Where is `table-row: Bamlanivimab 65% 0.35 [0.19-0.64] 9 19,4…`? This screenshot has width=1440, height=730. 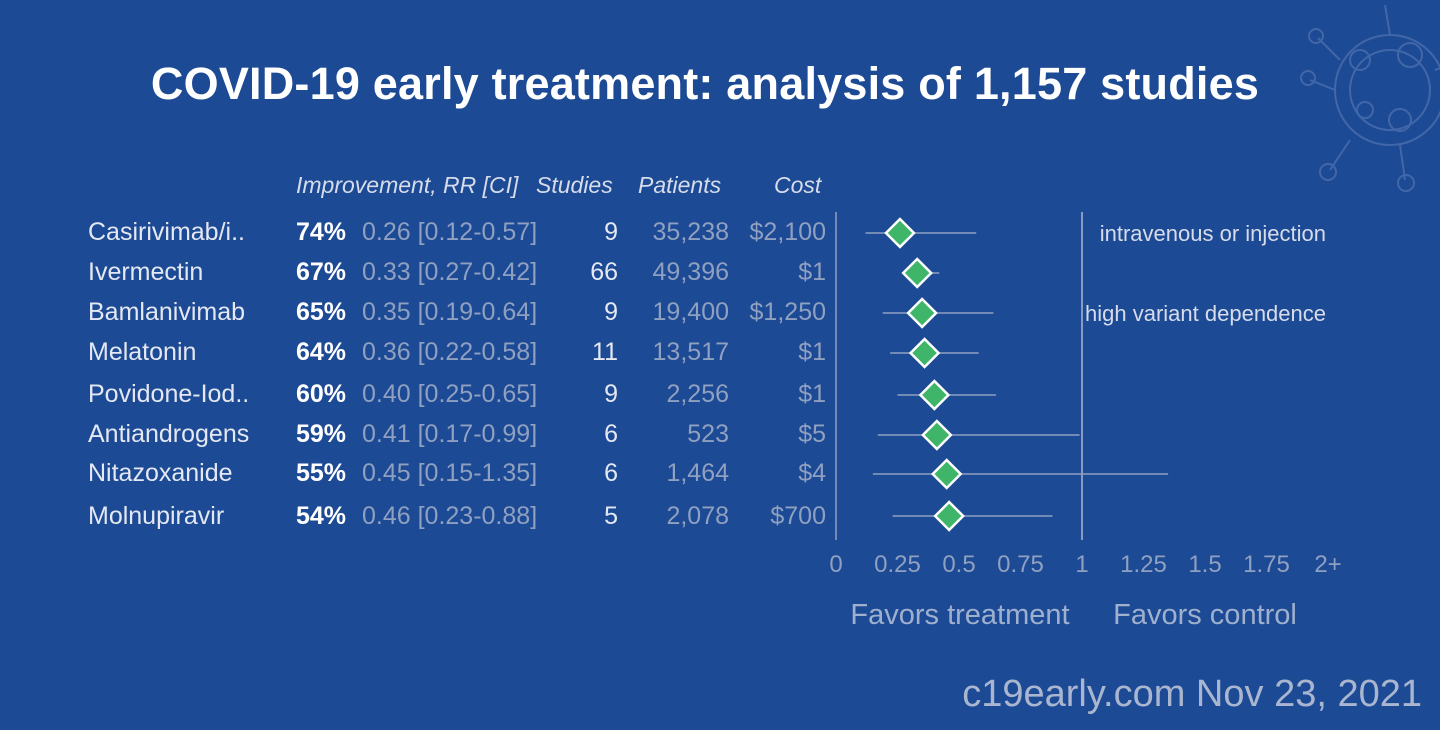 table-row: Bamlanivimab 65% 0.35 [0.19-0.64] 9 19,4… is located at coordinates (420, 312).